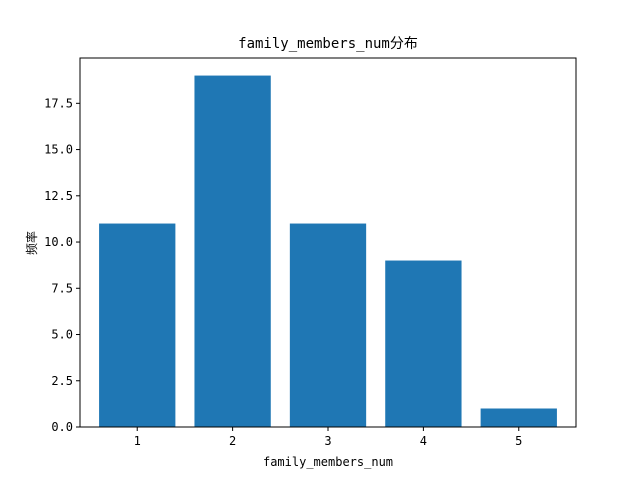 The height and width of the screenshot is (480, 640). Describe the element at coordinates (62, 427) in the screenshot. I see `y-tick-label: 0.0` at that location.